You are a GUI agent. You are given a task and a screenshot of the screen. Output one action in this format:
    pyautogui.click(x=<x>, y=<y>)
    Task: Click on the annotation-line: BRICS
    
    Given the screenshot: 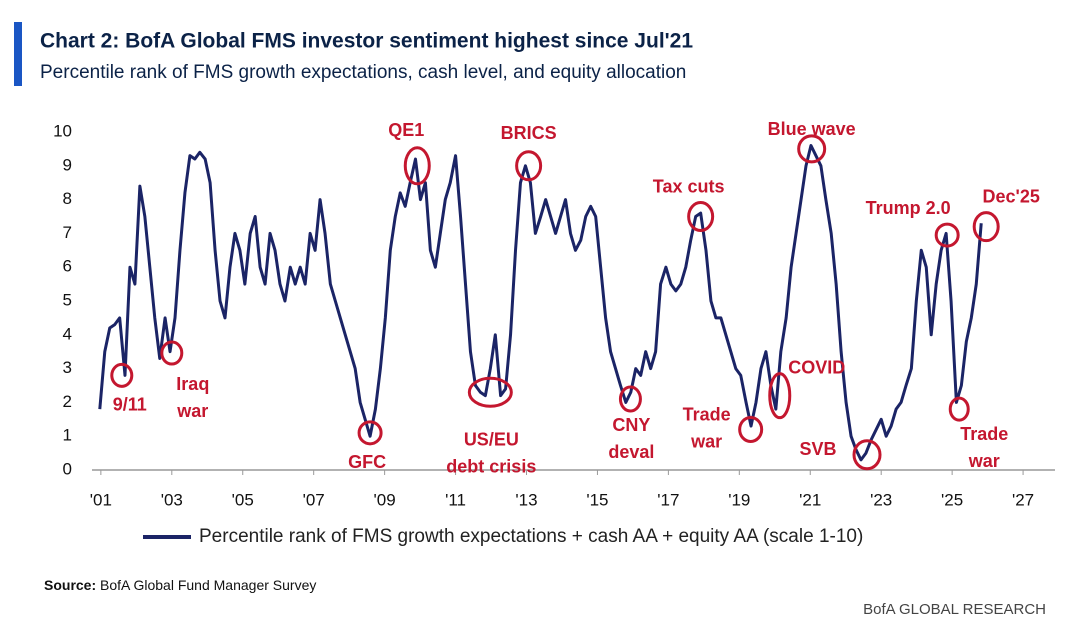 What is the action you would take?
    pyautogui.click(x=529, y=133)
    